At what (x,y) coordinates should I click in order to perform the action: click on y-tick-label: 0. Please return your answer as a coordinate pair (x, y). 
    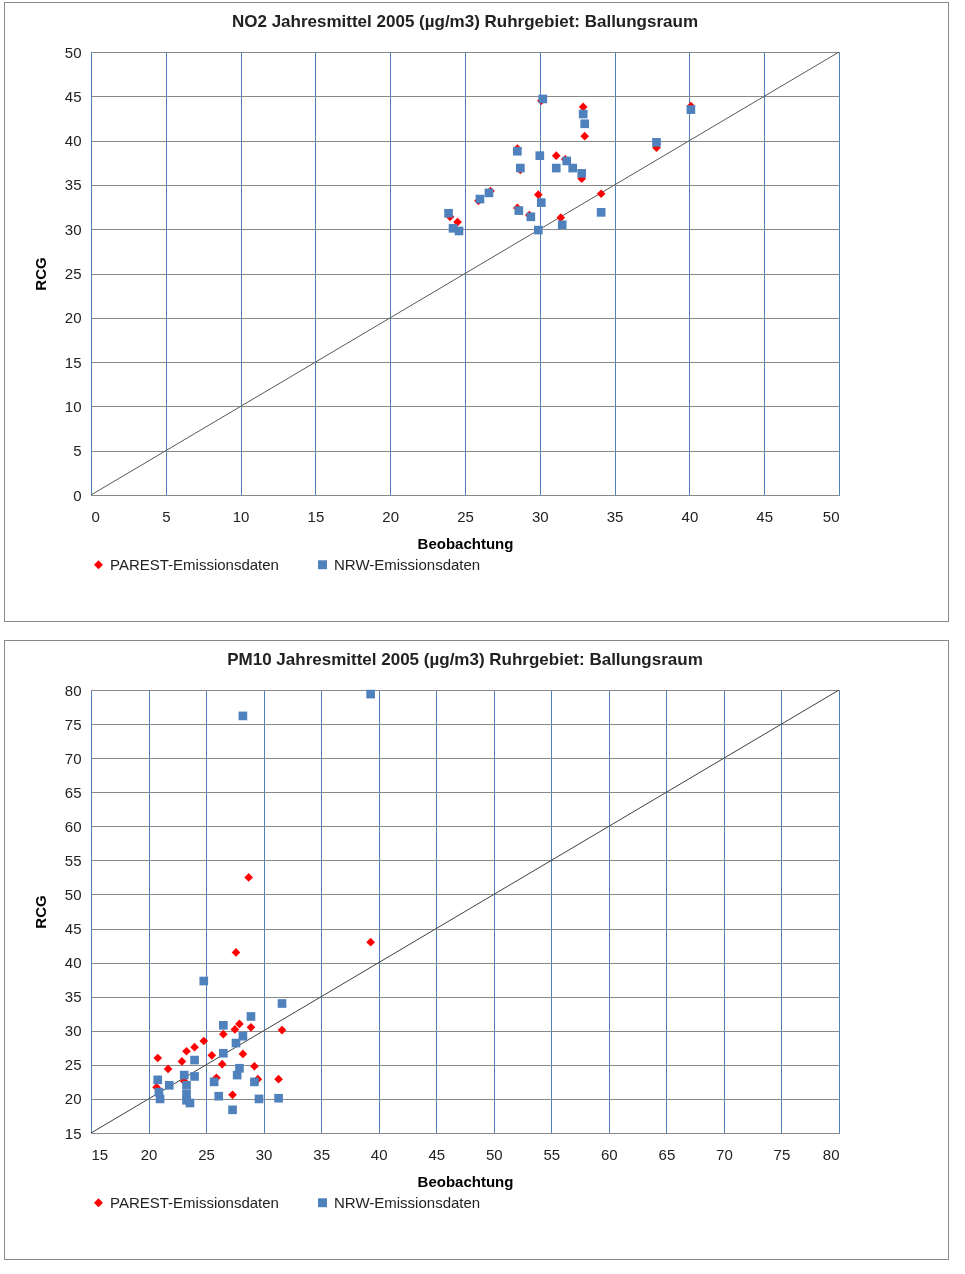
    Looking at the image, I should click on (77, 495).